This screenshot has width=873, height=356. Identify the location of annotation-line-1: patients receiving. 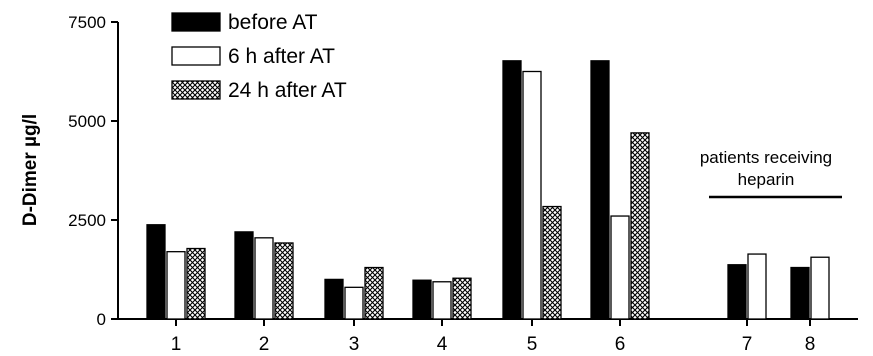
(766, 157).